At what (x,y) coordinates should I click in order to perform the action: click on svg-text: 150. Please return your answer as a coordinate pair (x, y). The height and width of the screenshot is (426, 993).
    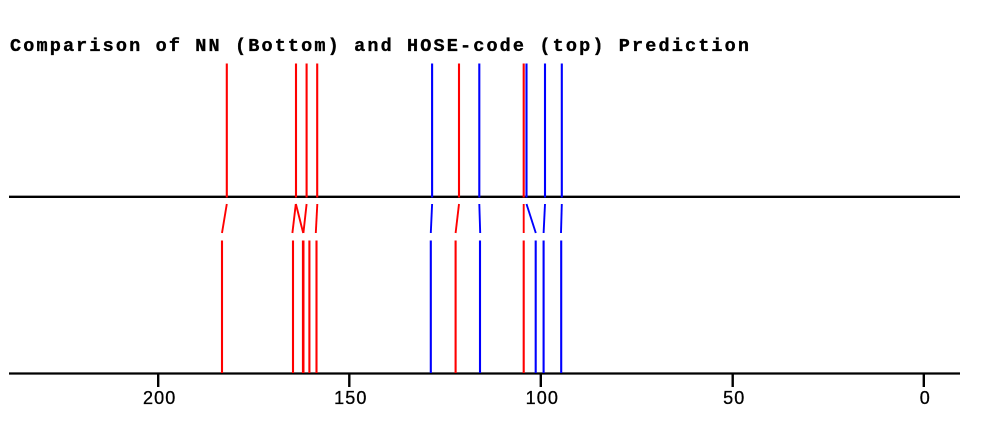
    Looking at the image, I should click on (350, 398).